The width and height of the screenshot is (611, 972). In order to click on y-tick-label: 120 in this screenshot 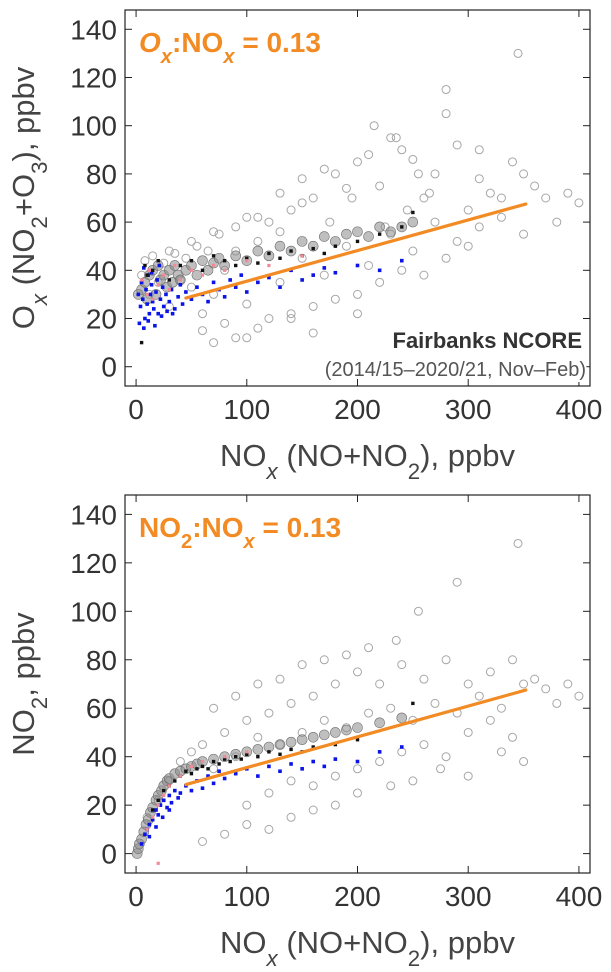, I will do `click(93, 563)`.